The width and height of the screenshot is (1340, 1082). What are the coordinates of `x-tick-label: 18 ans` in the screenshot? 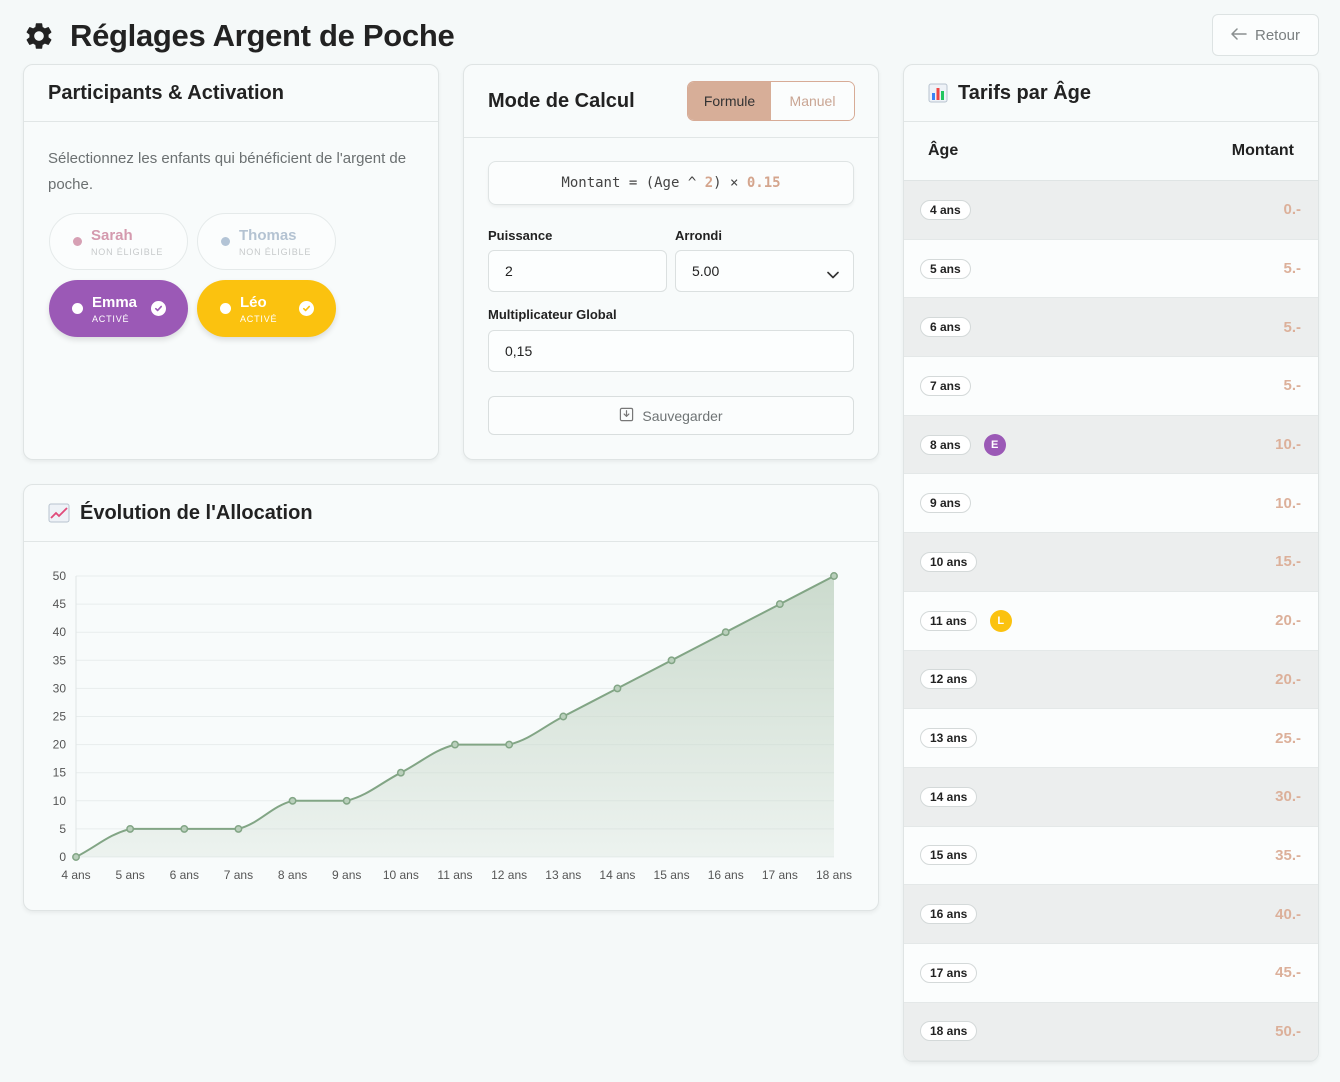 It's located at (834, 875).